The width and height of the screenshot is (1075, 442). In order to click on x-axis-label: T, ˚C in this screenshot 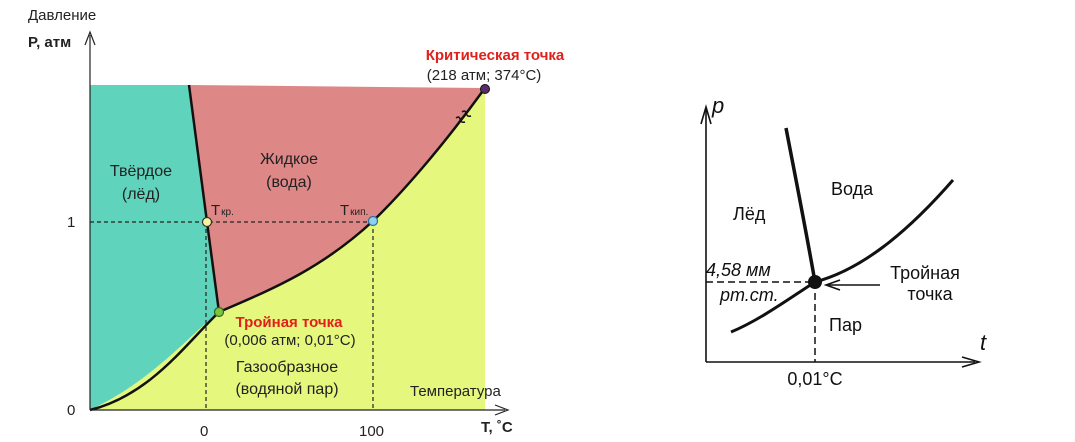, I will do `click(497, 427)`.